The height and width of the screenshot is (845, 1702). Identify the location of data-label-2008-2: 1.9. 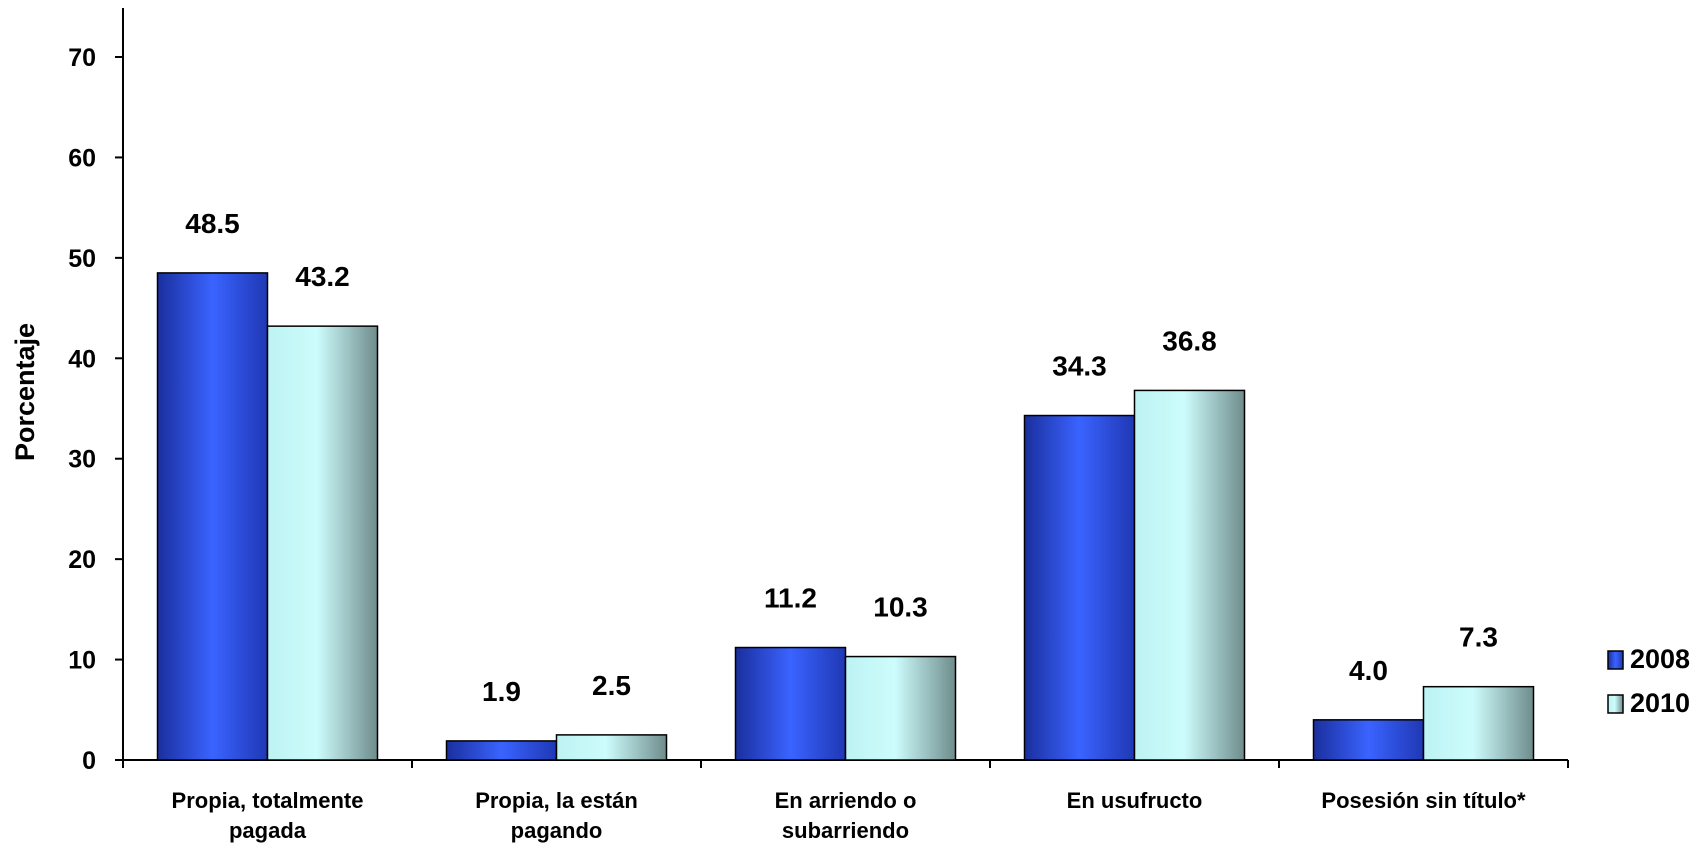
(501, 691).